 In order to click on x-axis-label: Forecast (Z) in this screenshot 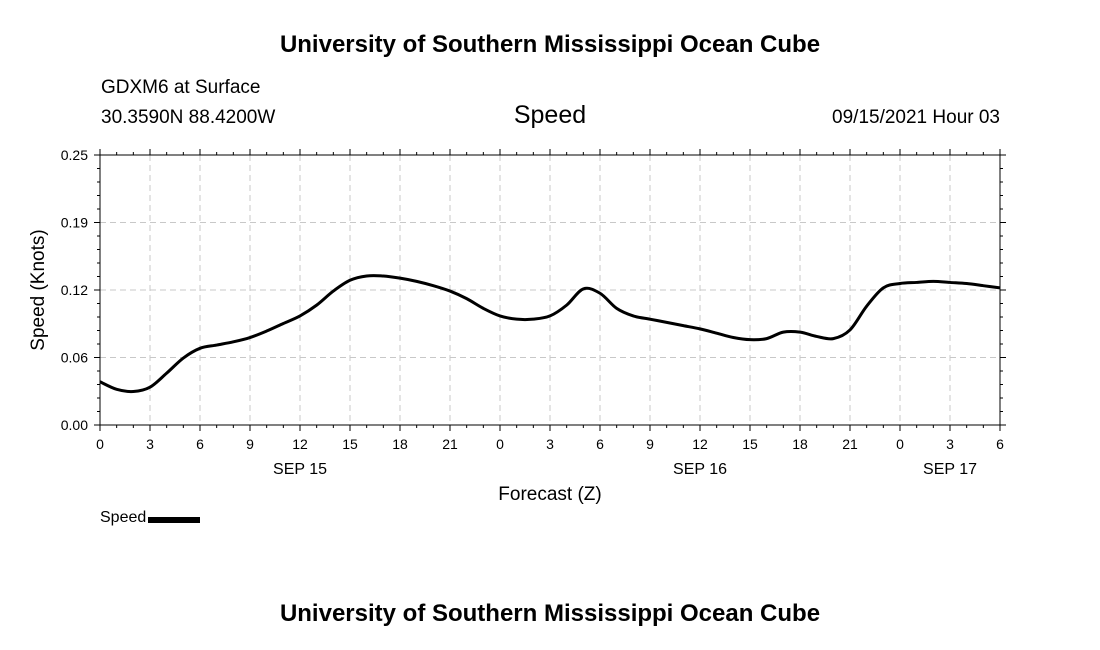, I will do `click(549, 494)`.